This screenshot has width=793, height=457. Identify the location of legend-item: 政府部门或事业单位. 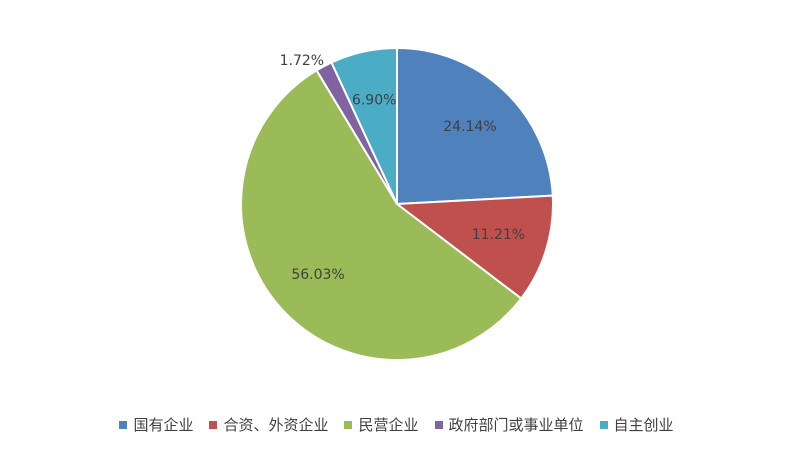
(509, 424).